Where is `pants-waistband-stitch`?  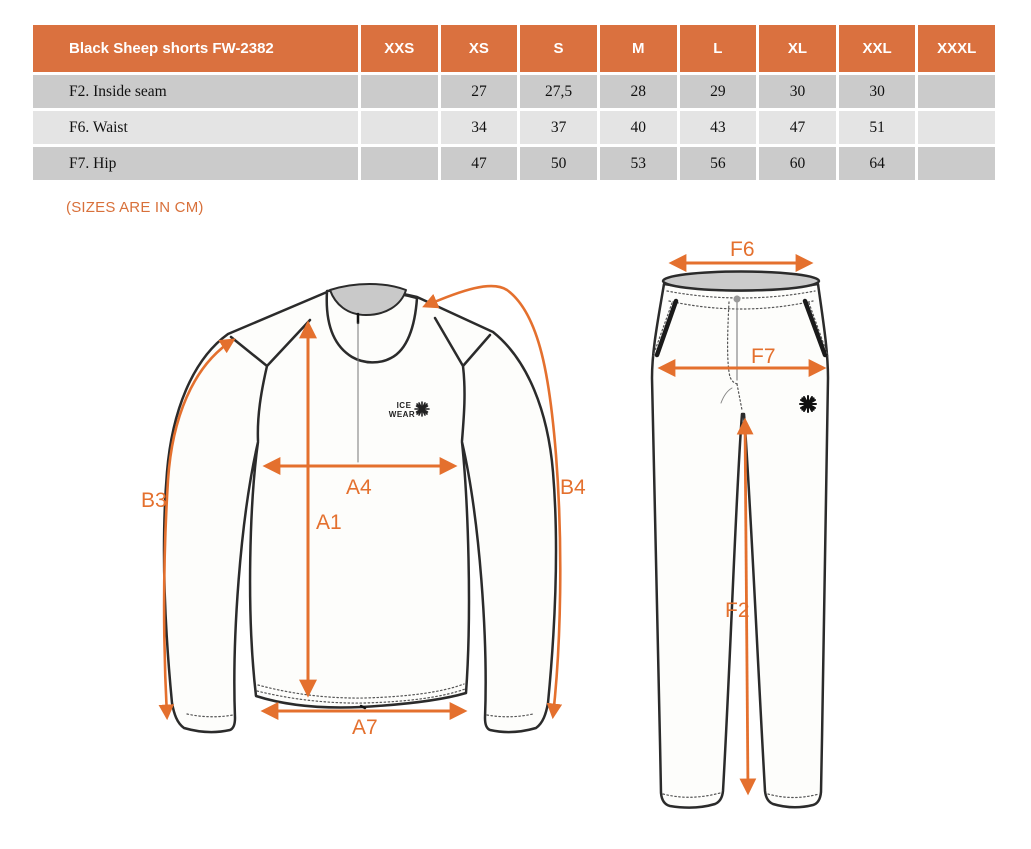
pants-waistband-stitch is located at coordinates (741, 300).